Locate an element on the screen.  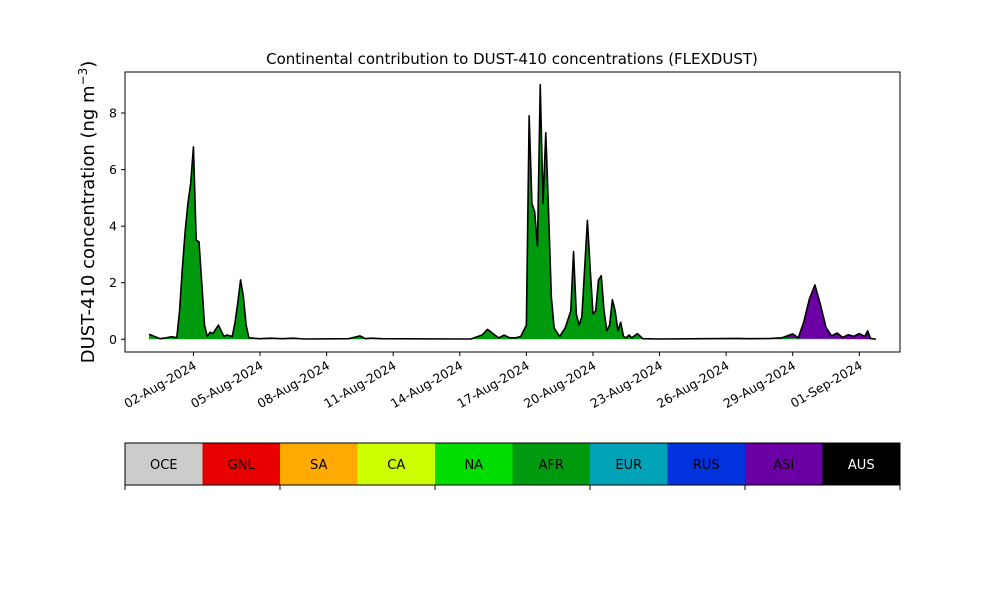
x-tick-label: 02-Aug-2024 is located at coordinates (160, 384).